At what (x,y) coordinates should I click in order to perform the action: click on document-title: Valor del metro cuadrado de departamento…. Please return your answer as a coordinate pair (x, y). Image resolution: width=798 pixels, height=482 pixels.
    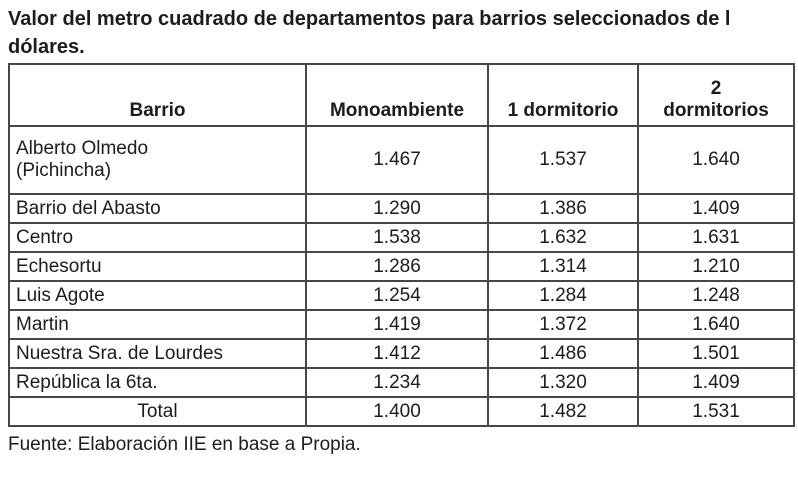
    Looking at the image, I should click on (399, 30).